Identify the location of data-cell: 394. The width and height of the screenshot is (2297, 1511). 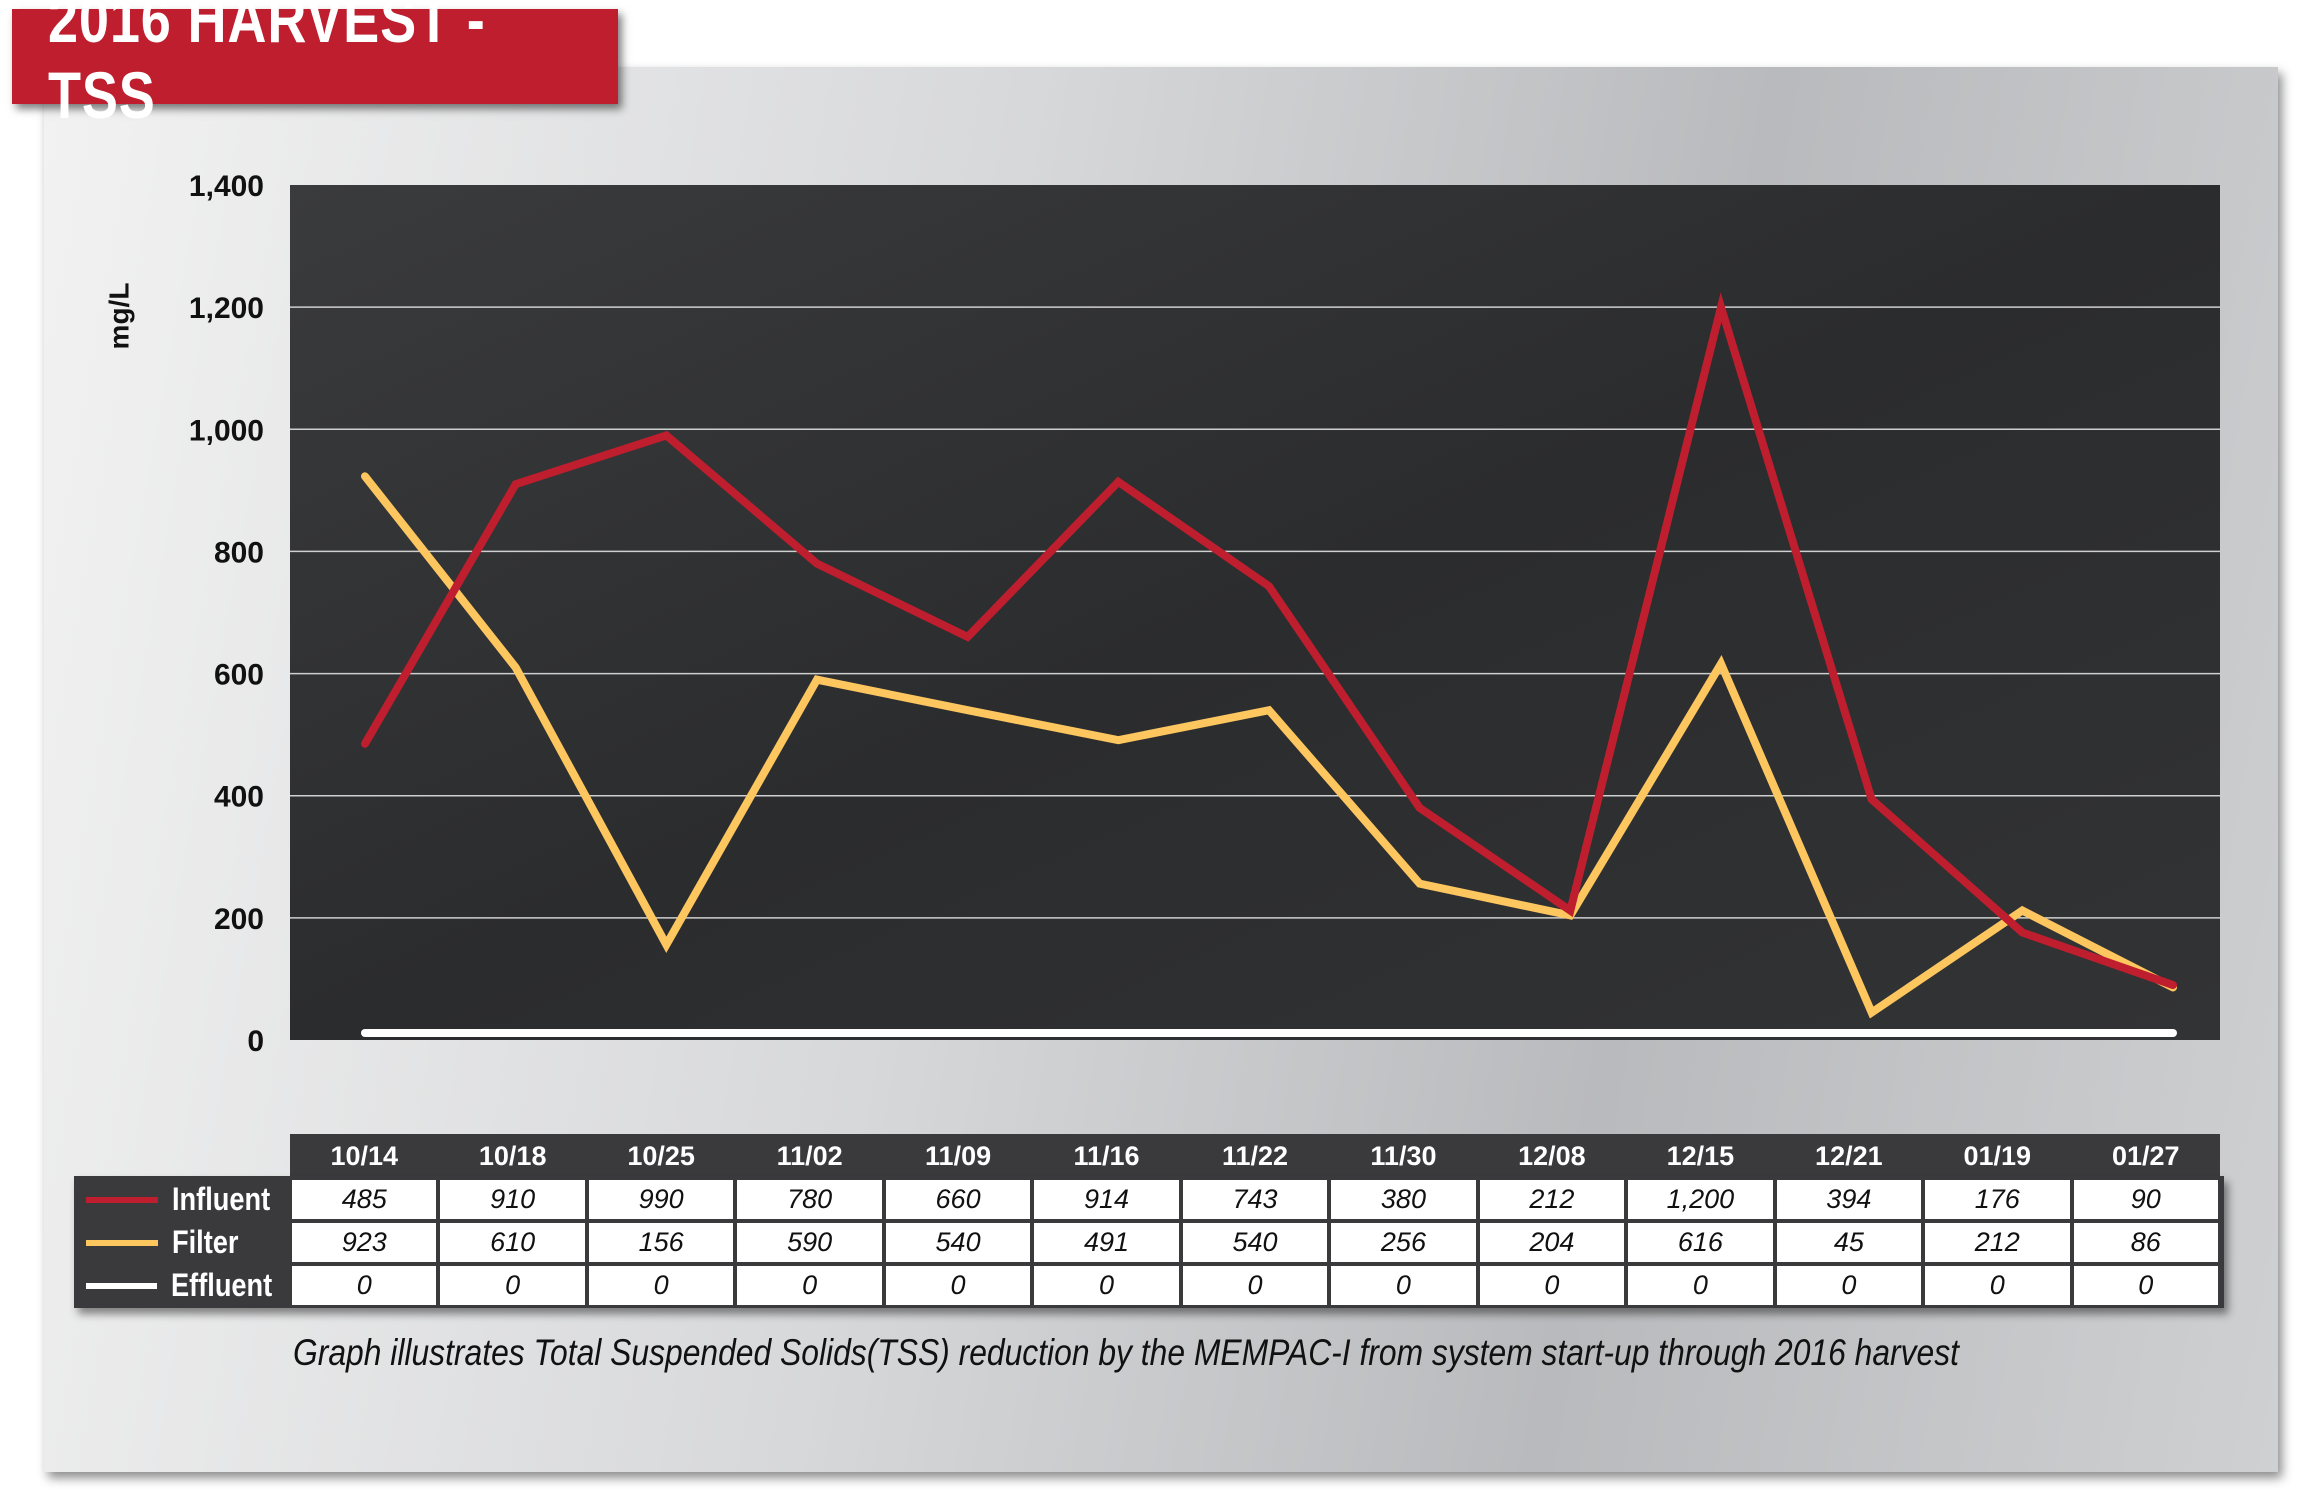
(1849, 1199).